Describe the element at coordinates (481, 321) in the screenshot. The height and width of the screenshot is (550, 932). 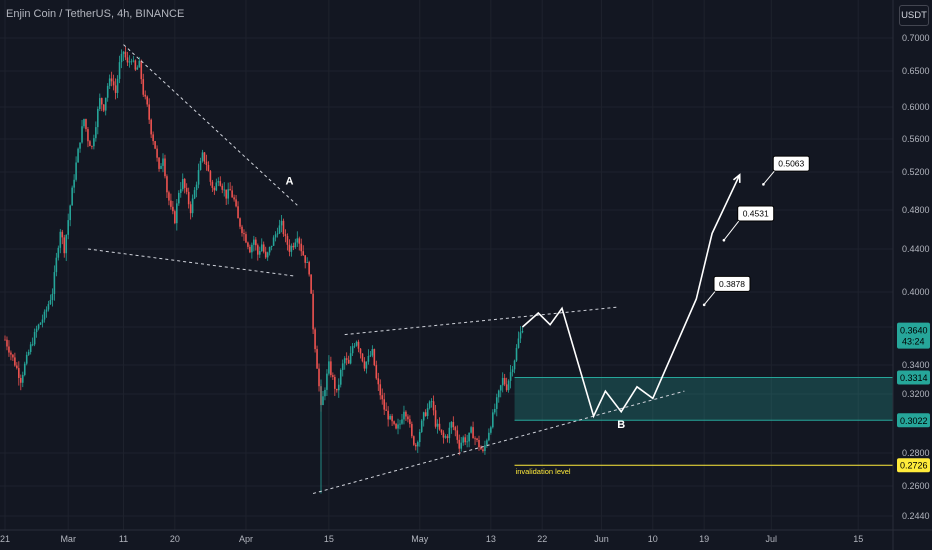
I see `trendline` at that location.